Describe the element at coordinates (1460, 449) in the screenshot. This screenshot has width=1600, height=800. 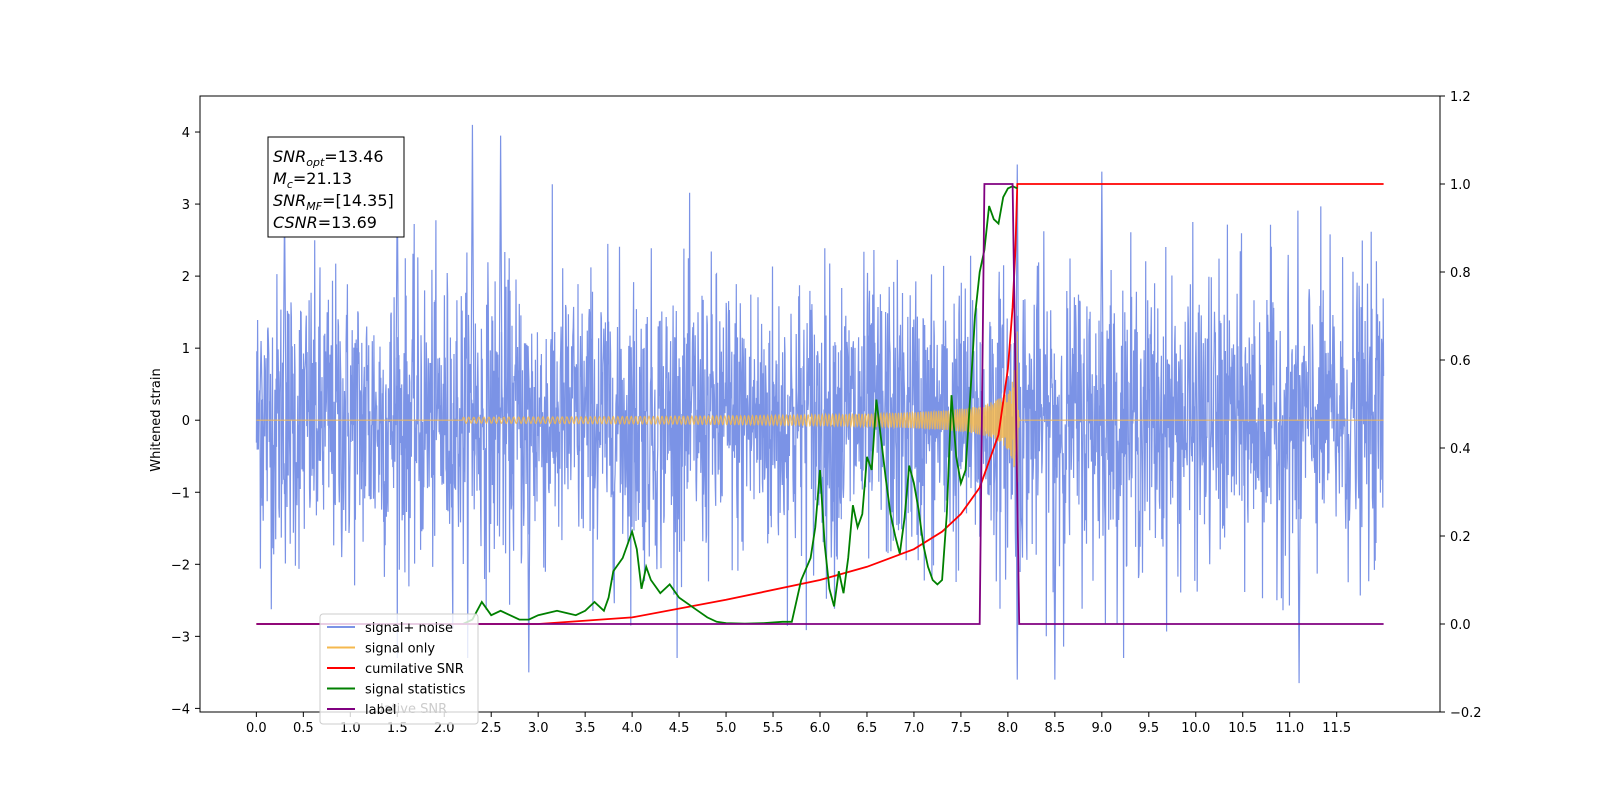
I see `y2-tick-label: 0.4` at that location.